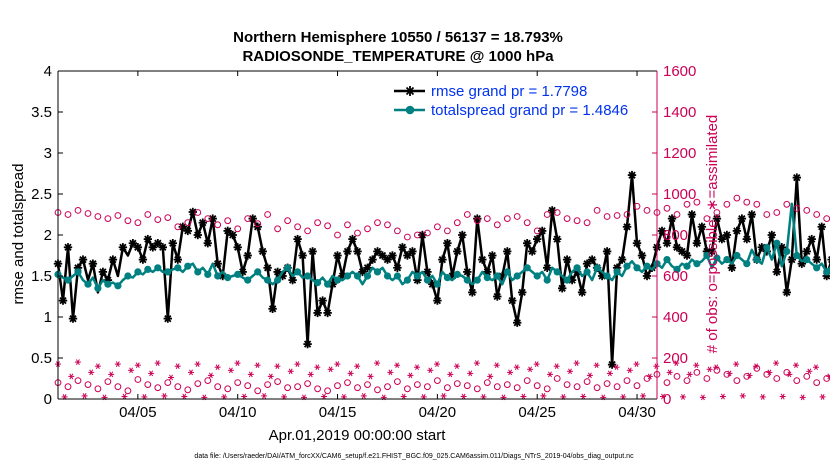  I want to click on x-tick-label: 04/15, so click(338, 412).